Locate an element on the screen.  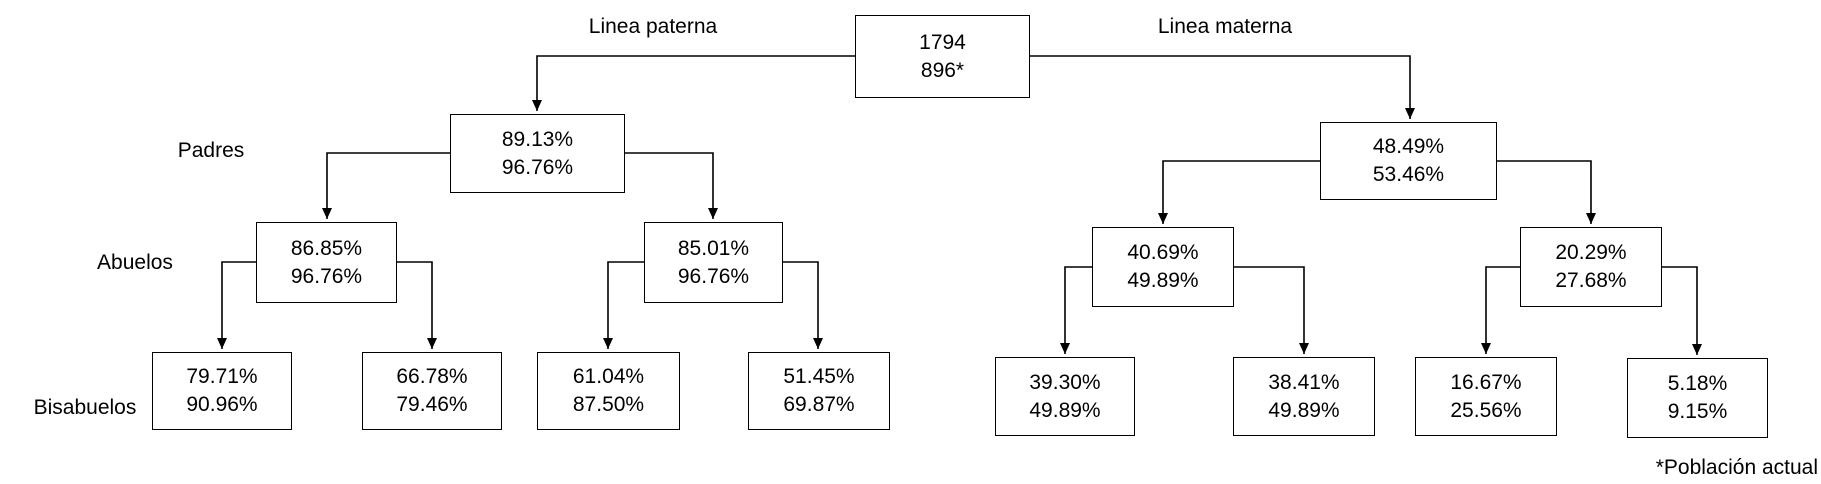
node-paternal-bisabuelo-4: 51.45% 69.87% is located at coordinates (819, 391).